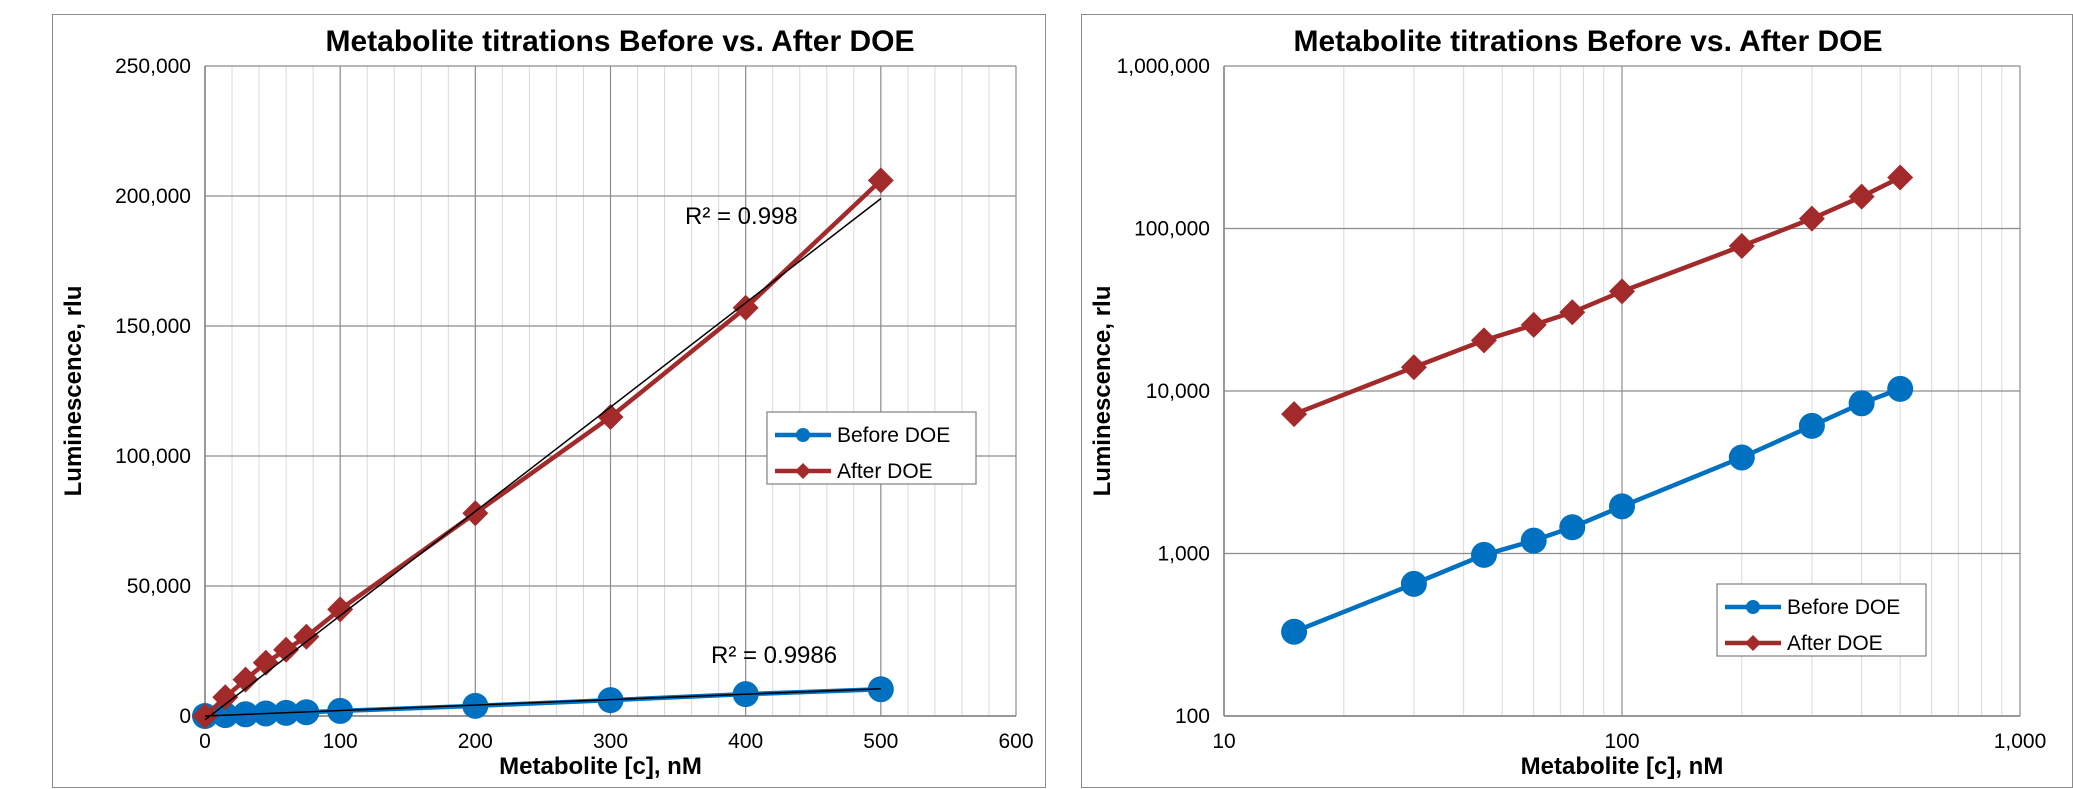 This screenshot has width=2073, height=789. I want to click on x-tick-label: 600, so click(1015, 741).